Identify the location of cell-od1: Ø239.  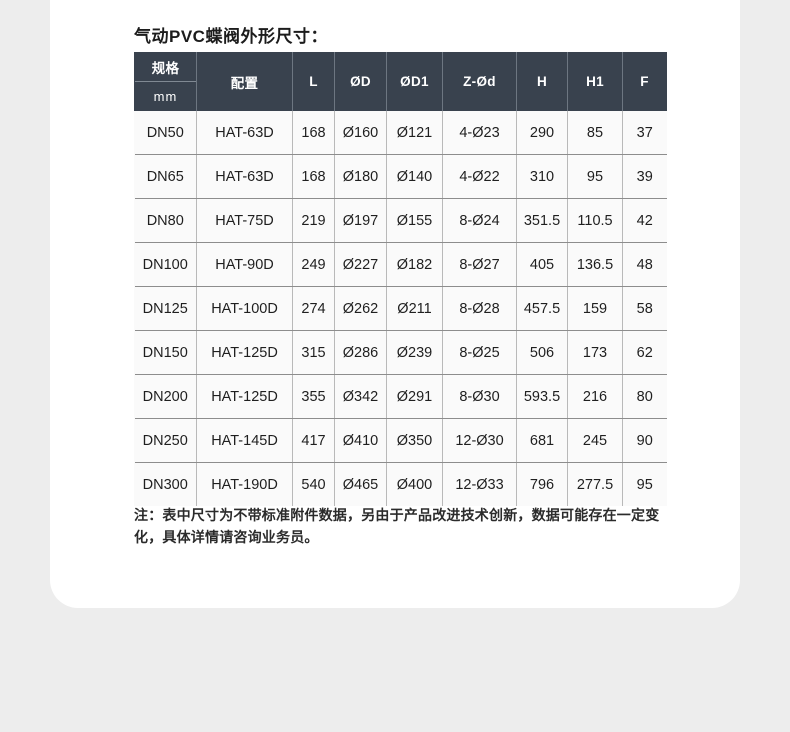
(414, 352).